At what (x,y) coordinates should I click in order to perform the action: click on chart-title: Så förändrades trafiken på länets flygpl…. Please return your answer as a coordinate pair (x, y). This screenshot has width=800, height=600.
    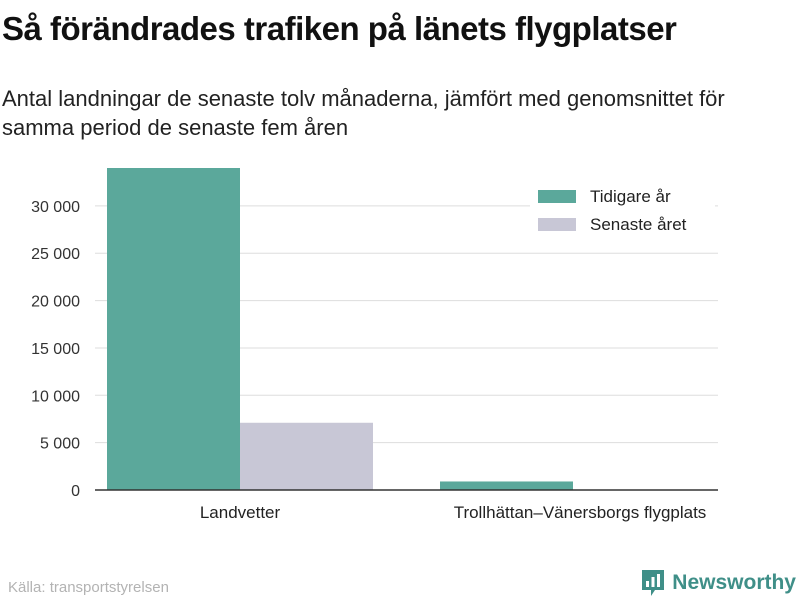
    Looking at the image, I should click on (339, 28).